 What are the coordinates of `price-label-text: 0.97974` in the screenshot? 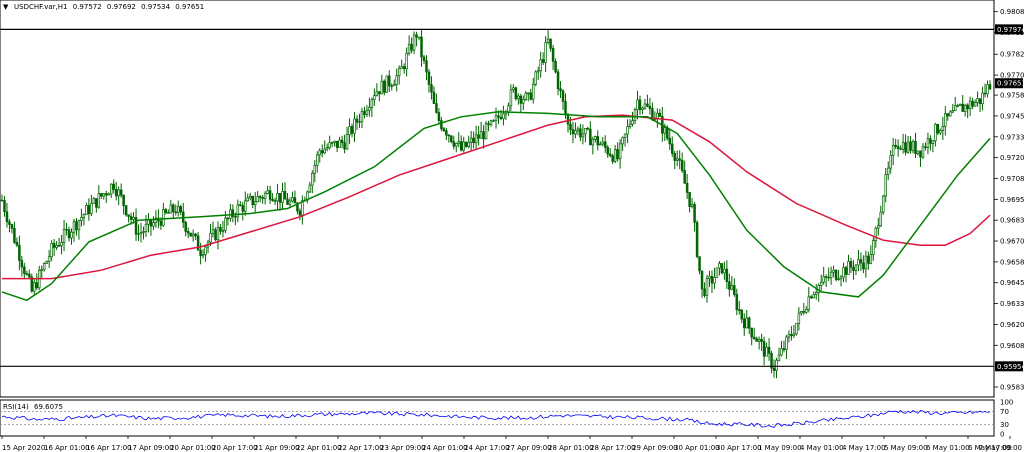 It's located at (1010, 30).